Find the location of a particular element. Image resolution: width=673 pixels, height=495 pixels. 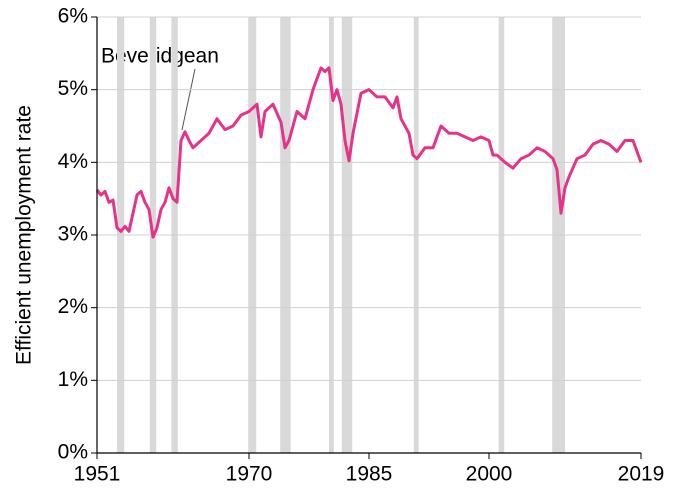

x-tick-label: 1951 is located at coordinates (97, 474).